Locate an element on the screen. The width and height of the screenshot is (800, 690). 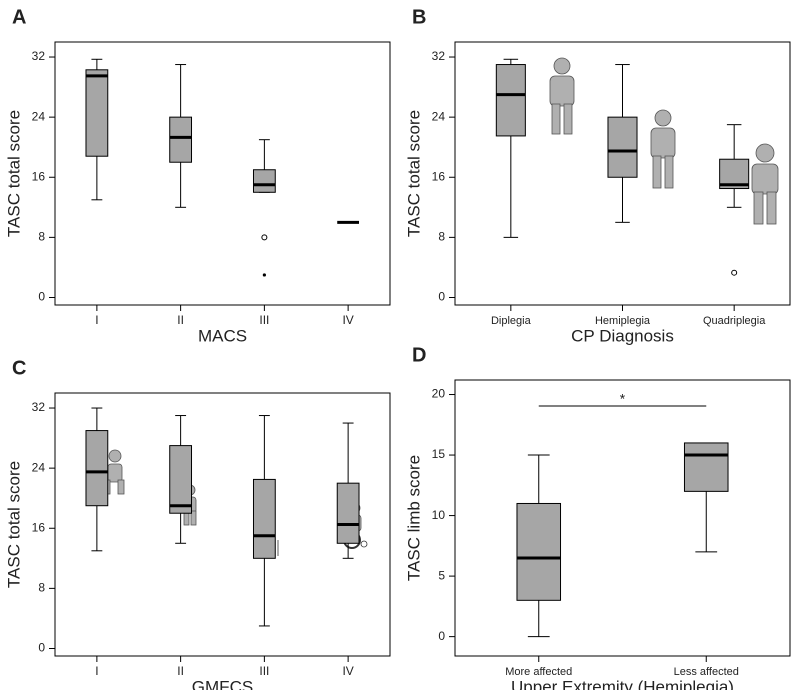
x-axis-title: GMFCS is located at coordinates (222, 683).